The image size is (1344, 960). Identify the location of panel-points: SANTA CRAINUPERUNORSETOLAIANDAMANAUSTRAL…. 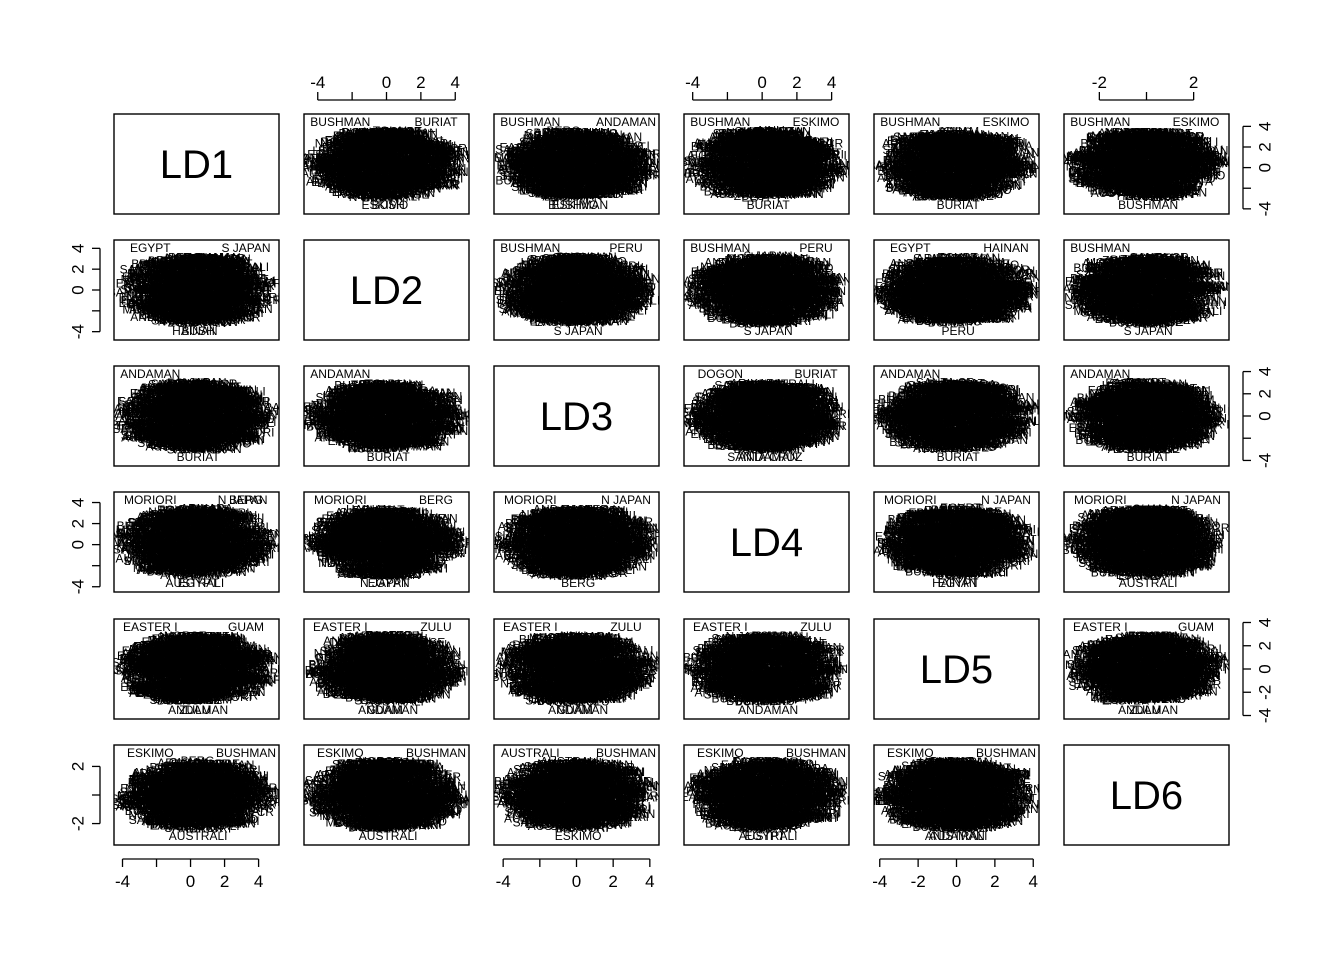
(577, 163).